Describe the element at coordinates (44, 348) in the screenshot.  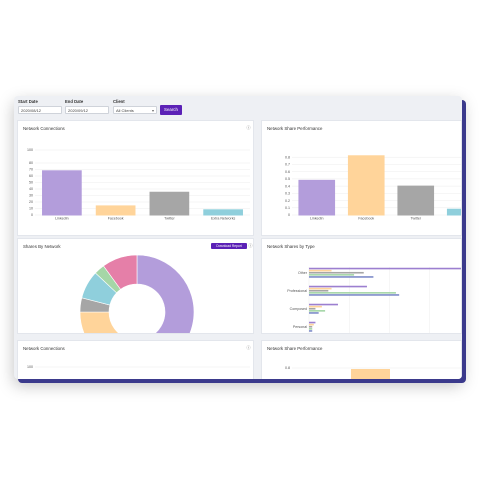
I see `network-connections-title-2: Network Connections` at that location.